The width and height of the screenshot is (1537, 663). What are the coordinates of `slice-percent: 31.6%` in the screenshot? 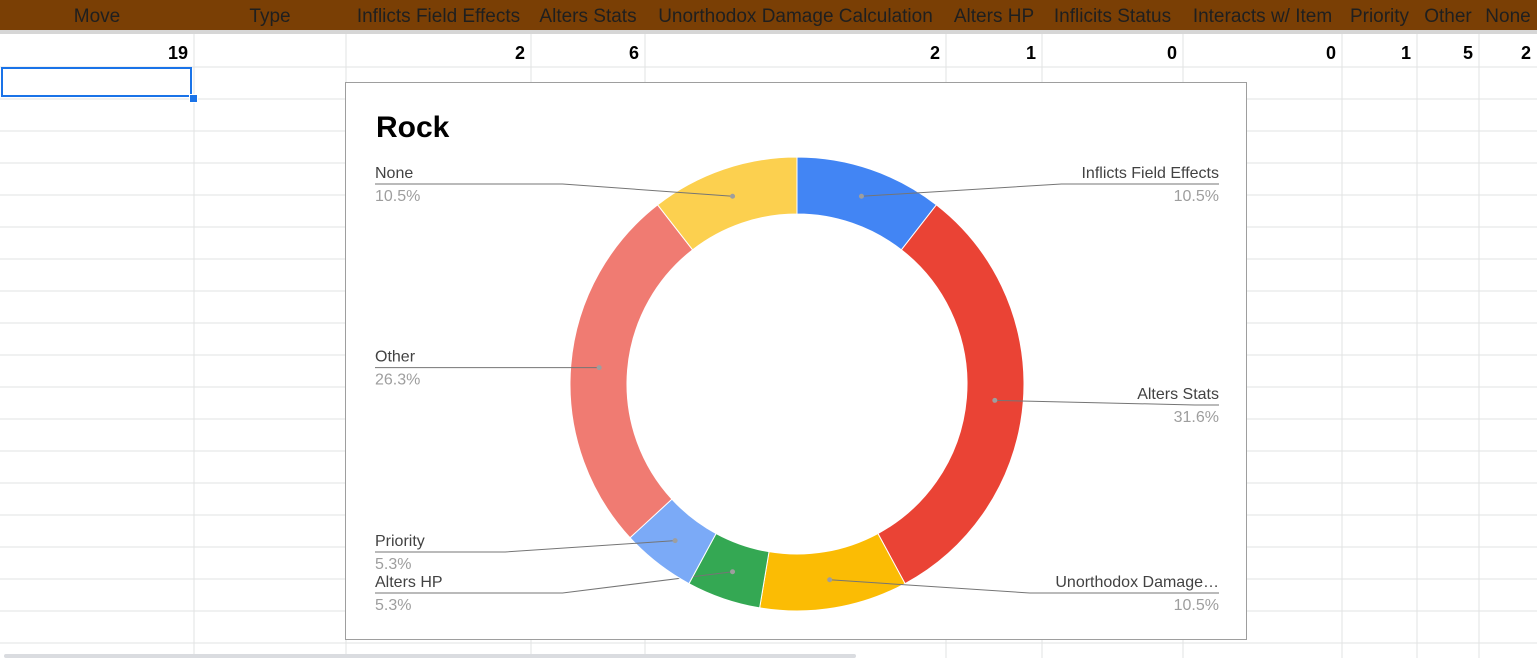 It's located at (1196, 417).